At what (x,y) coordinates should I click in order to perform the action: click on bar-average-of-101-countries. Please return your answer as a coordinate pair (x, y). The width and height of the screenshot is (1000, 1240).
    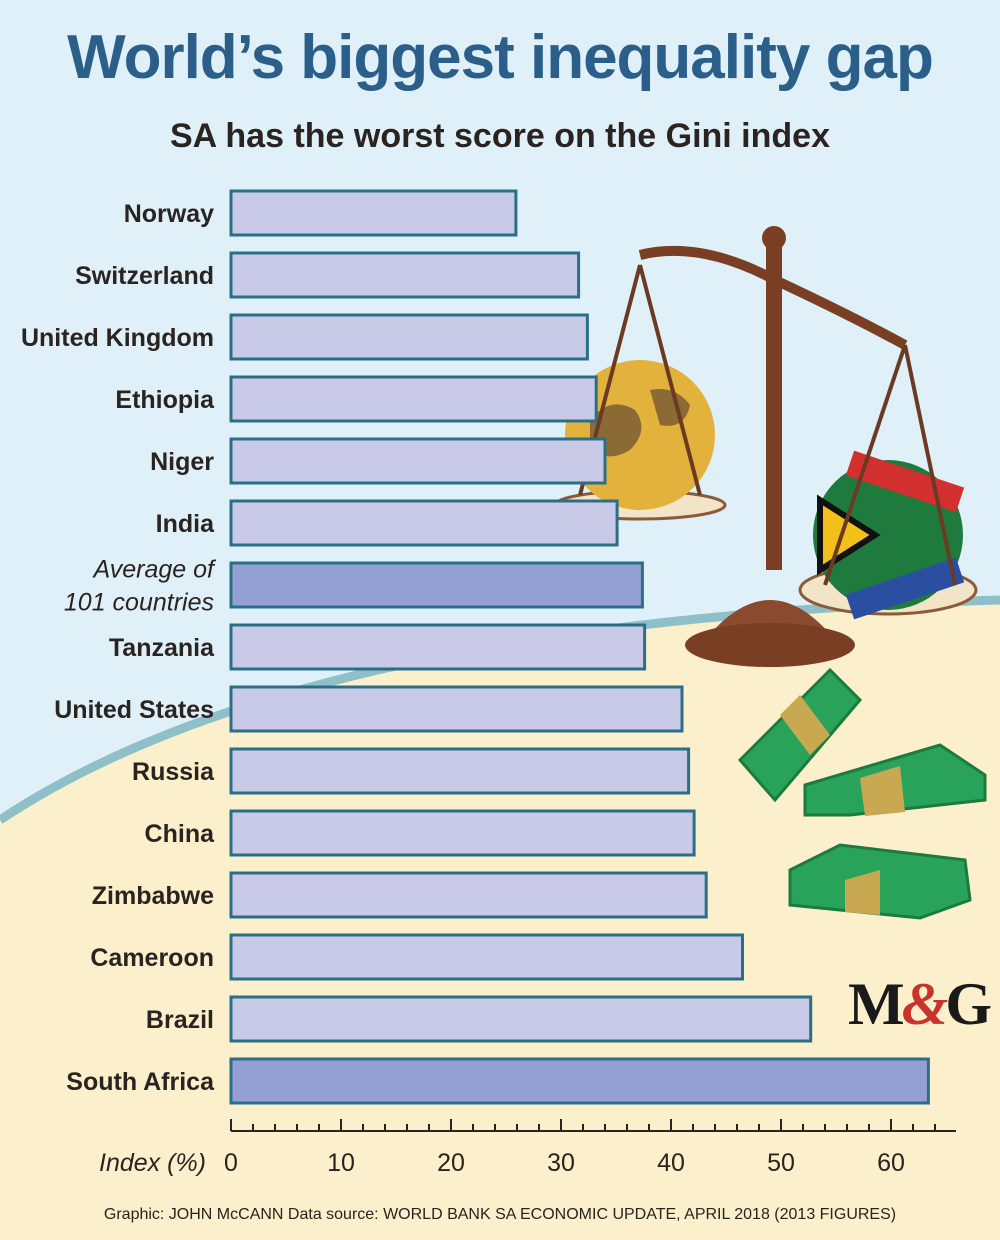
    Looking at the image, I should click on (436, 585).